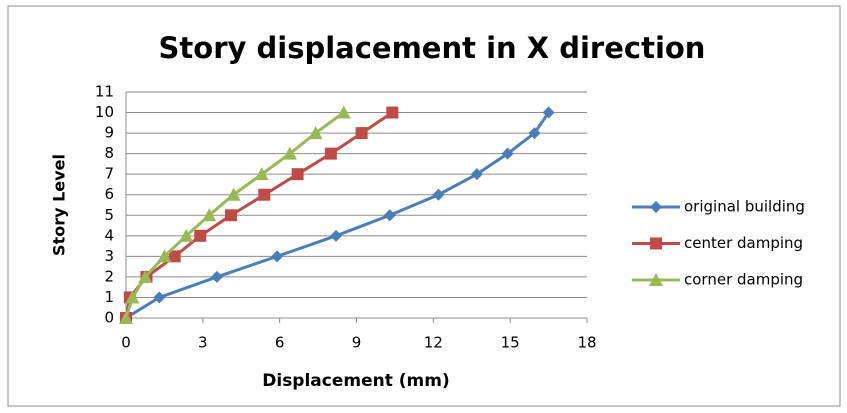 This screenshot has height=413, width=847. Describe the element at coordinates (356, 381) in the screenshot. I see `x-axis-label: Displacement (mm)` at that location.